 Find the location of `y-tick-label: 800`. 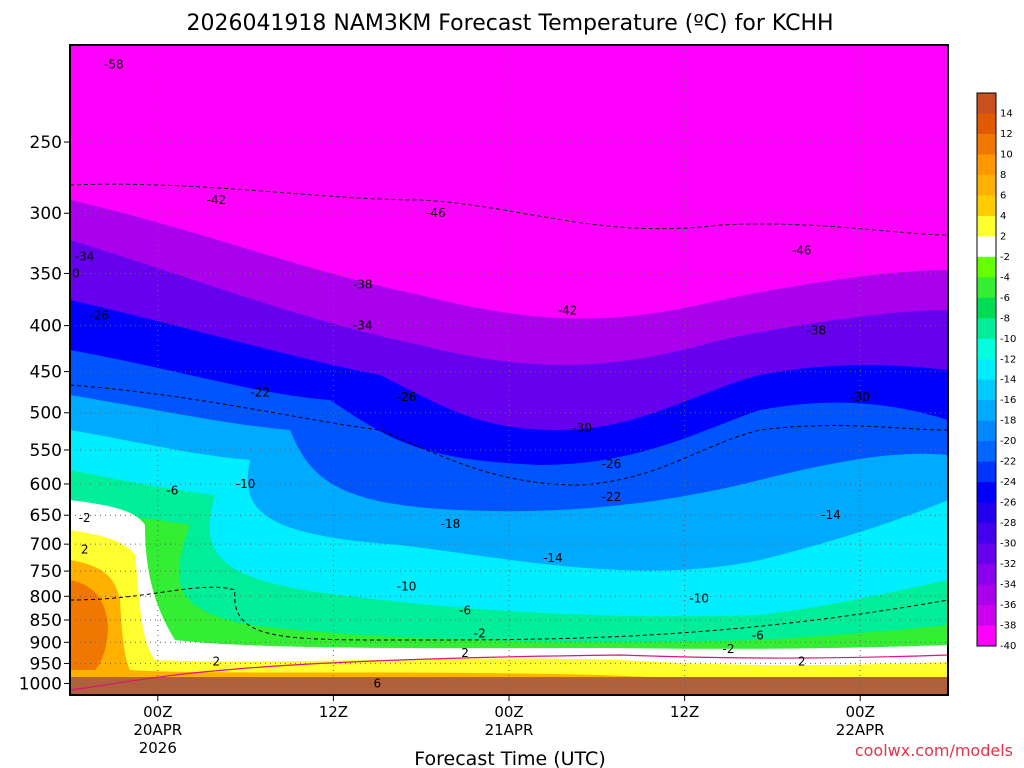

y-tick-label: 800 is located at coordinates (46, 597).